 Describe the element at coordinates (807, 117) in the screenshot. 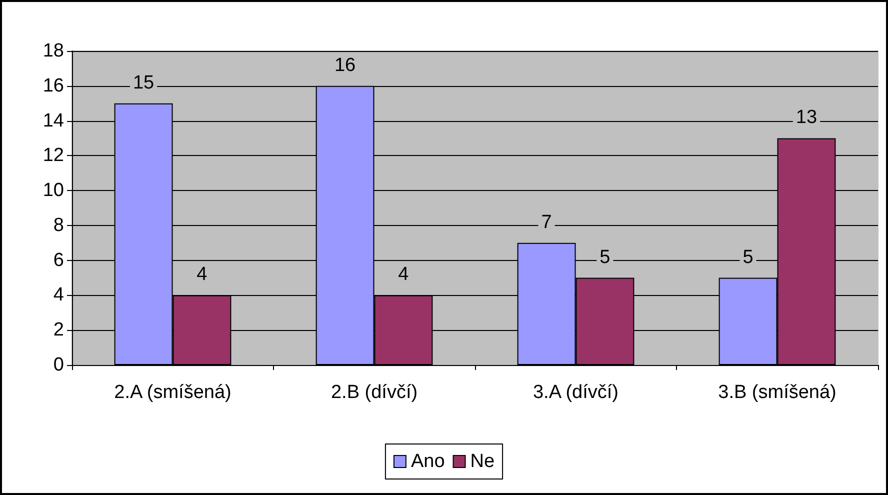

I see `data-label: 13` at that location.